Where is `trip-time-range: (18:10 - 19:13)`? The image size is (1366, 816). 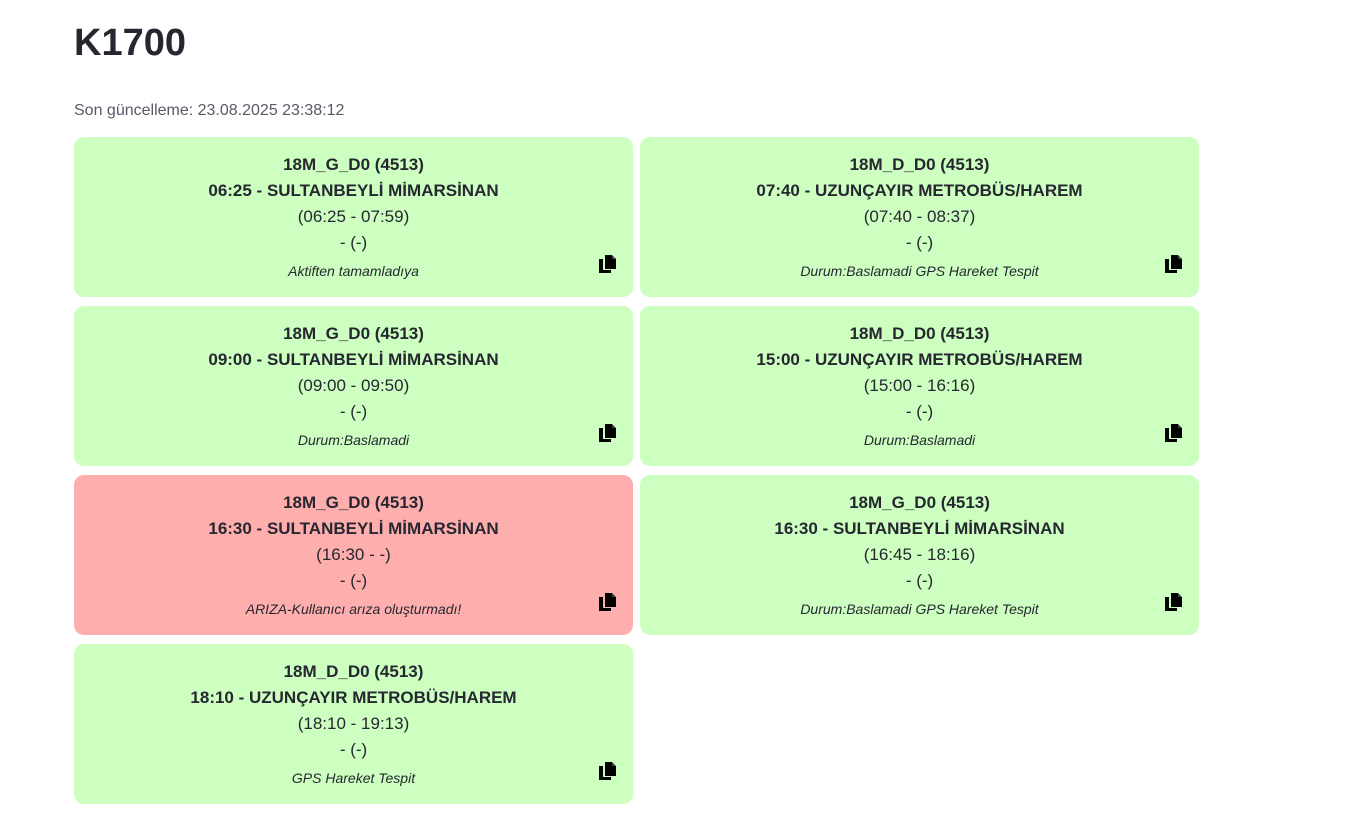 trip-time-range: (18:10 - 19:13) is located at coordinates (353, 723).